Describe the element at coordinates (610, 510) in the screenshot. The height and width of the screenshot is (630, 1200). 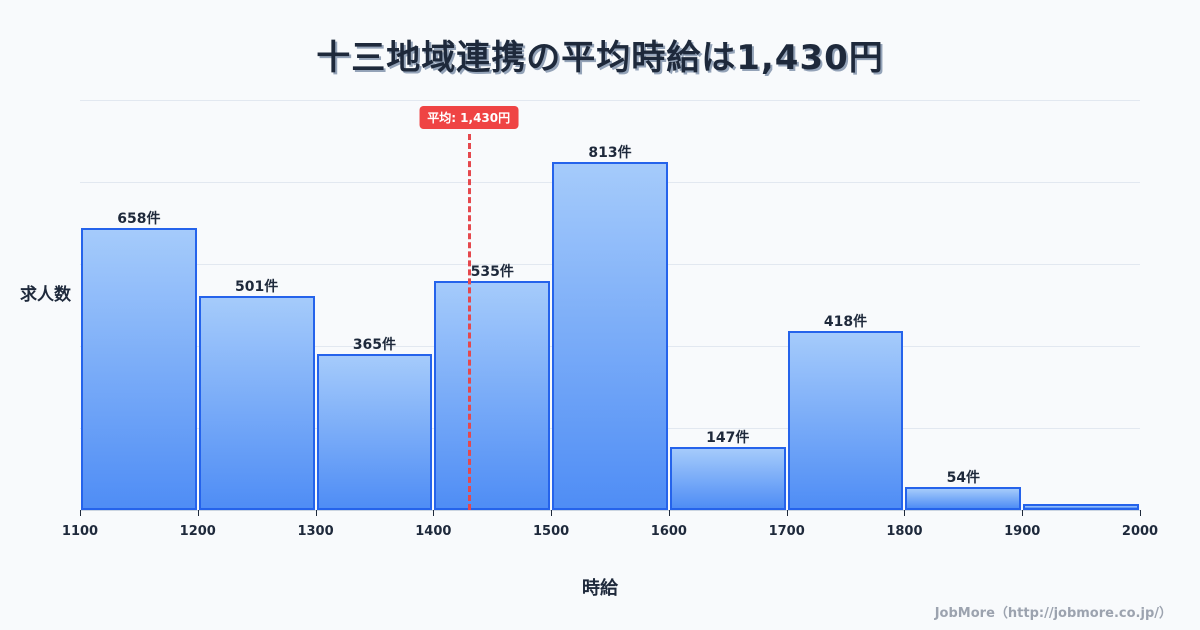
I see `x-axis-line` at that location.